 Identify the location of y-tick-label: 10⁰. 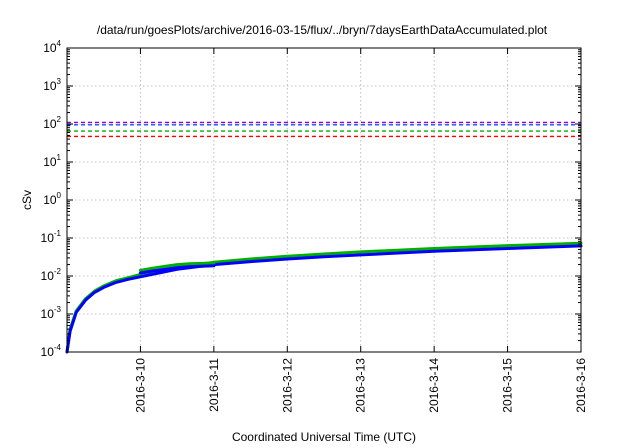
(52, 199).